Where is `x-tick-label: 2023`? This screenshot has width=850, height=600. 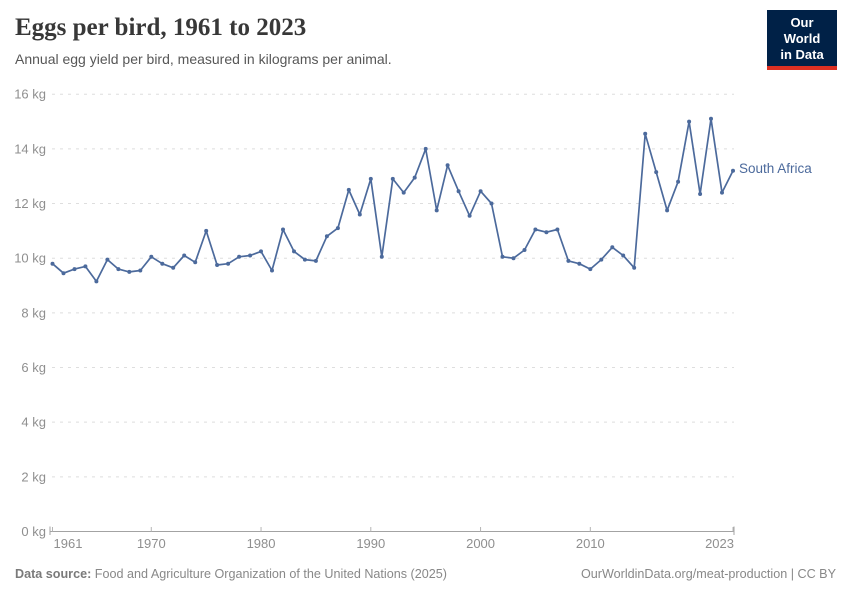
x-tick-label: 2023 is located at coordinates (719, 543).